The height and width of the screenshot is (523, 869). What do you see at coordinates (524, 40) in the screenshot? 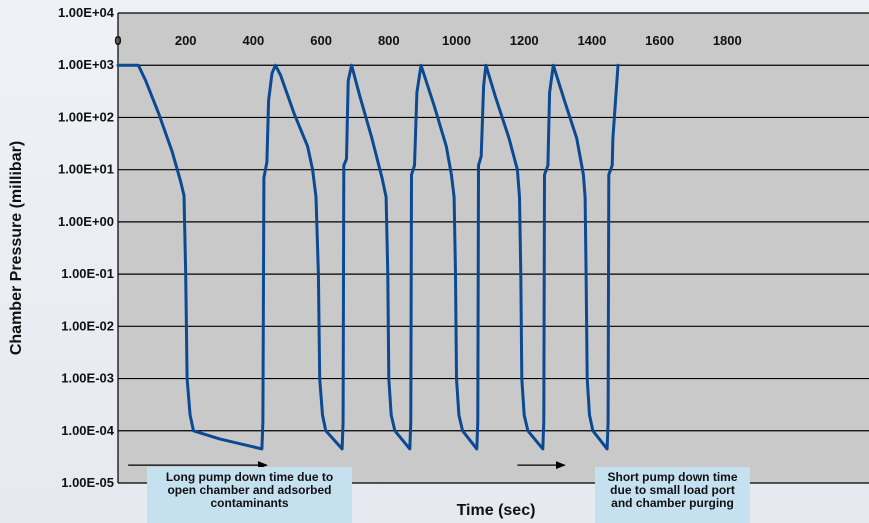
I see `x-tick-label: 1200` at bounding box center [524, 40].